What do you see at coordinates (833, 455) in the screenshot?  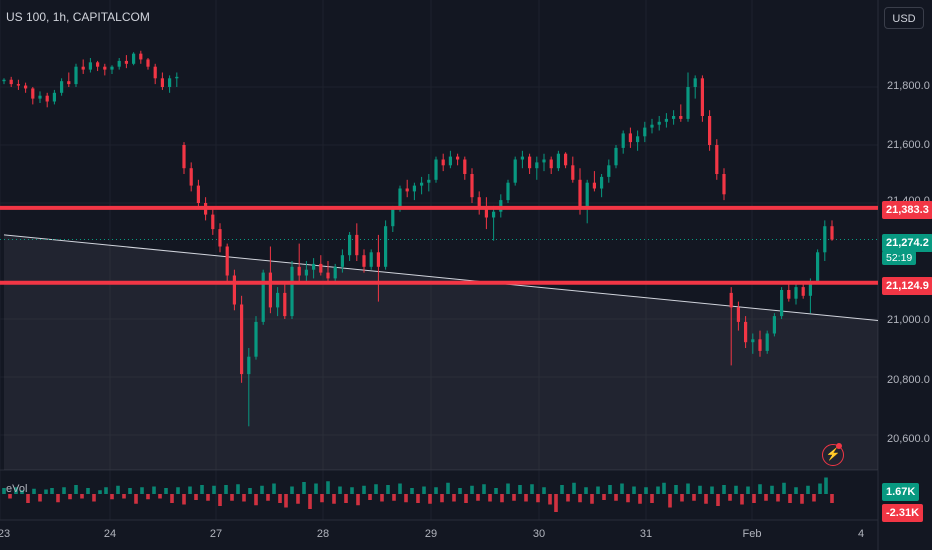 I see `lightning-alert-icon: ⚡` at bounding box center [833, 455].